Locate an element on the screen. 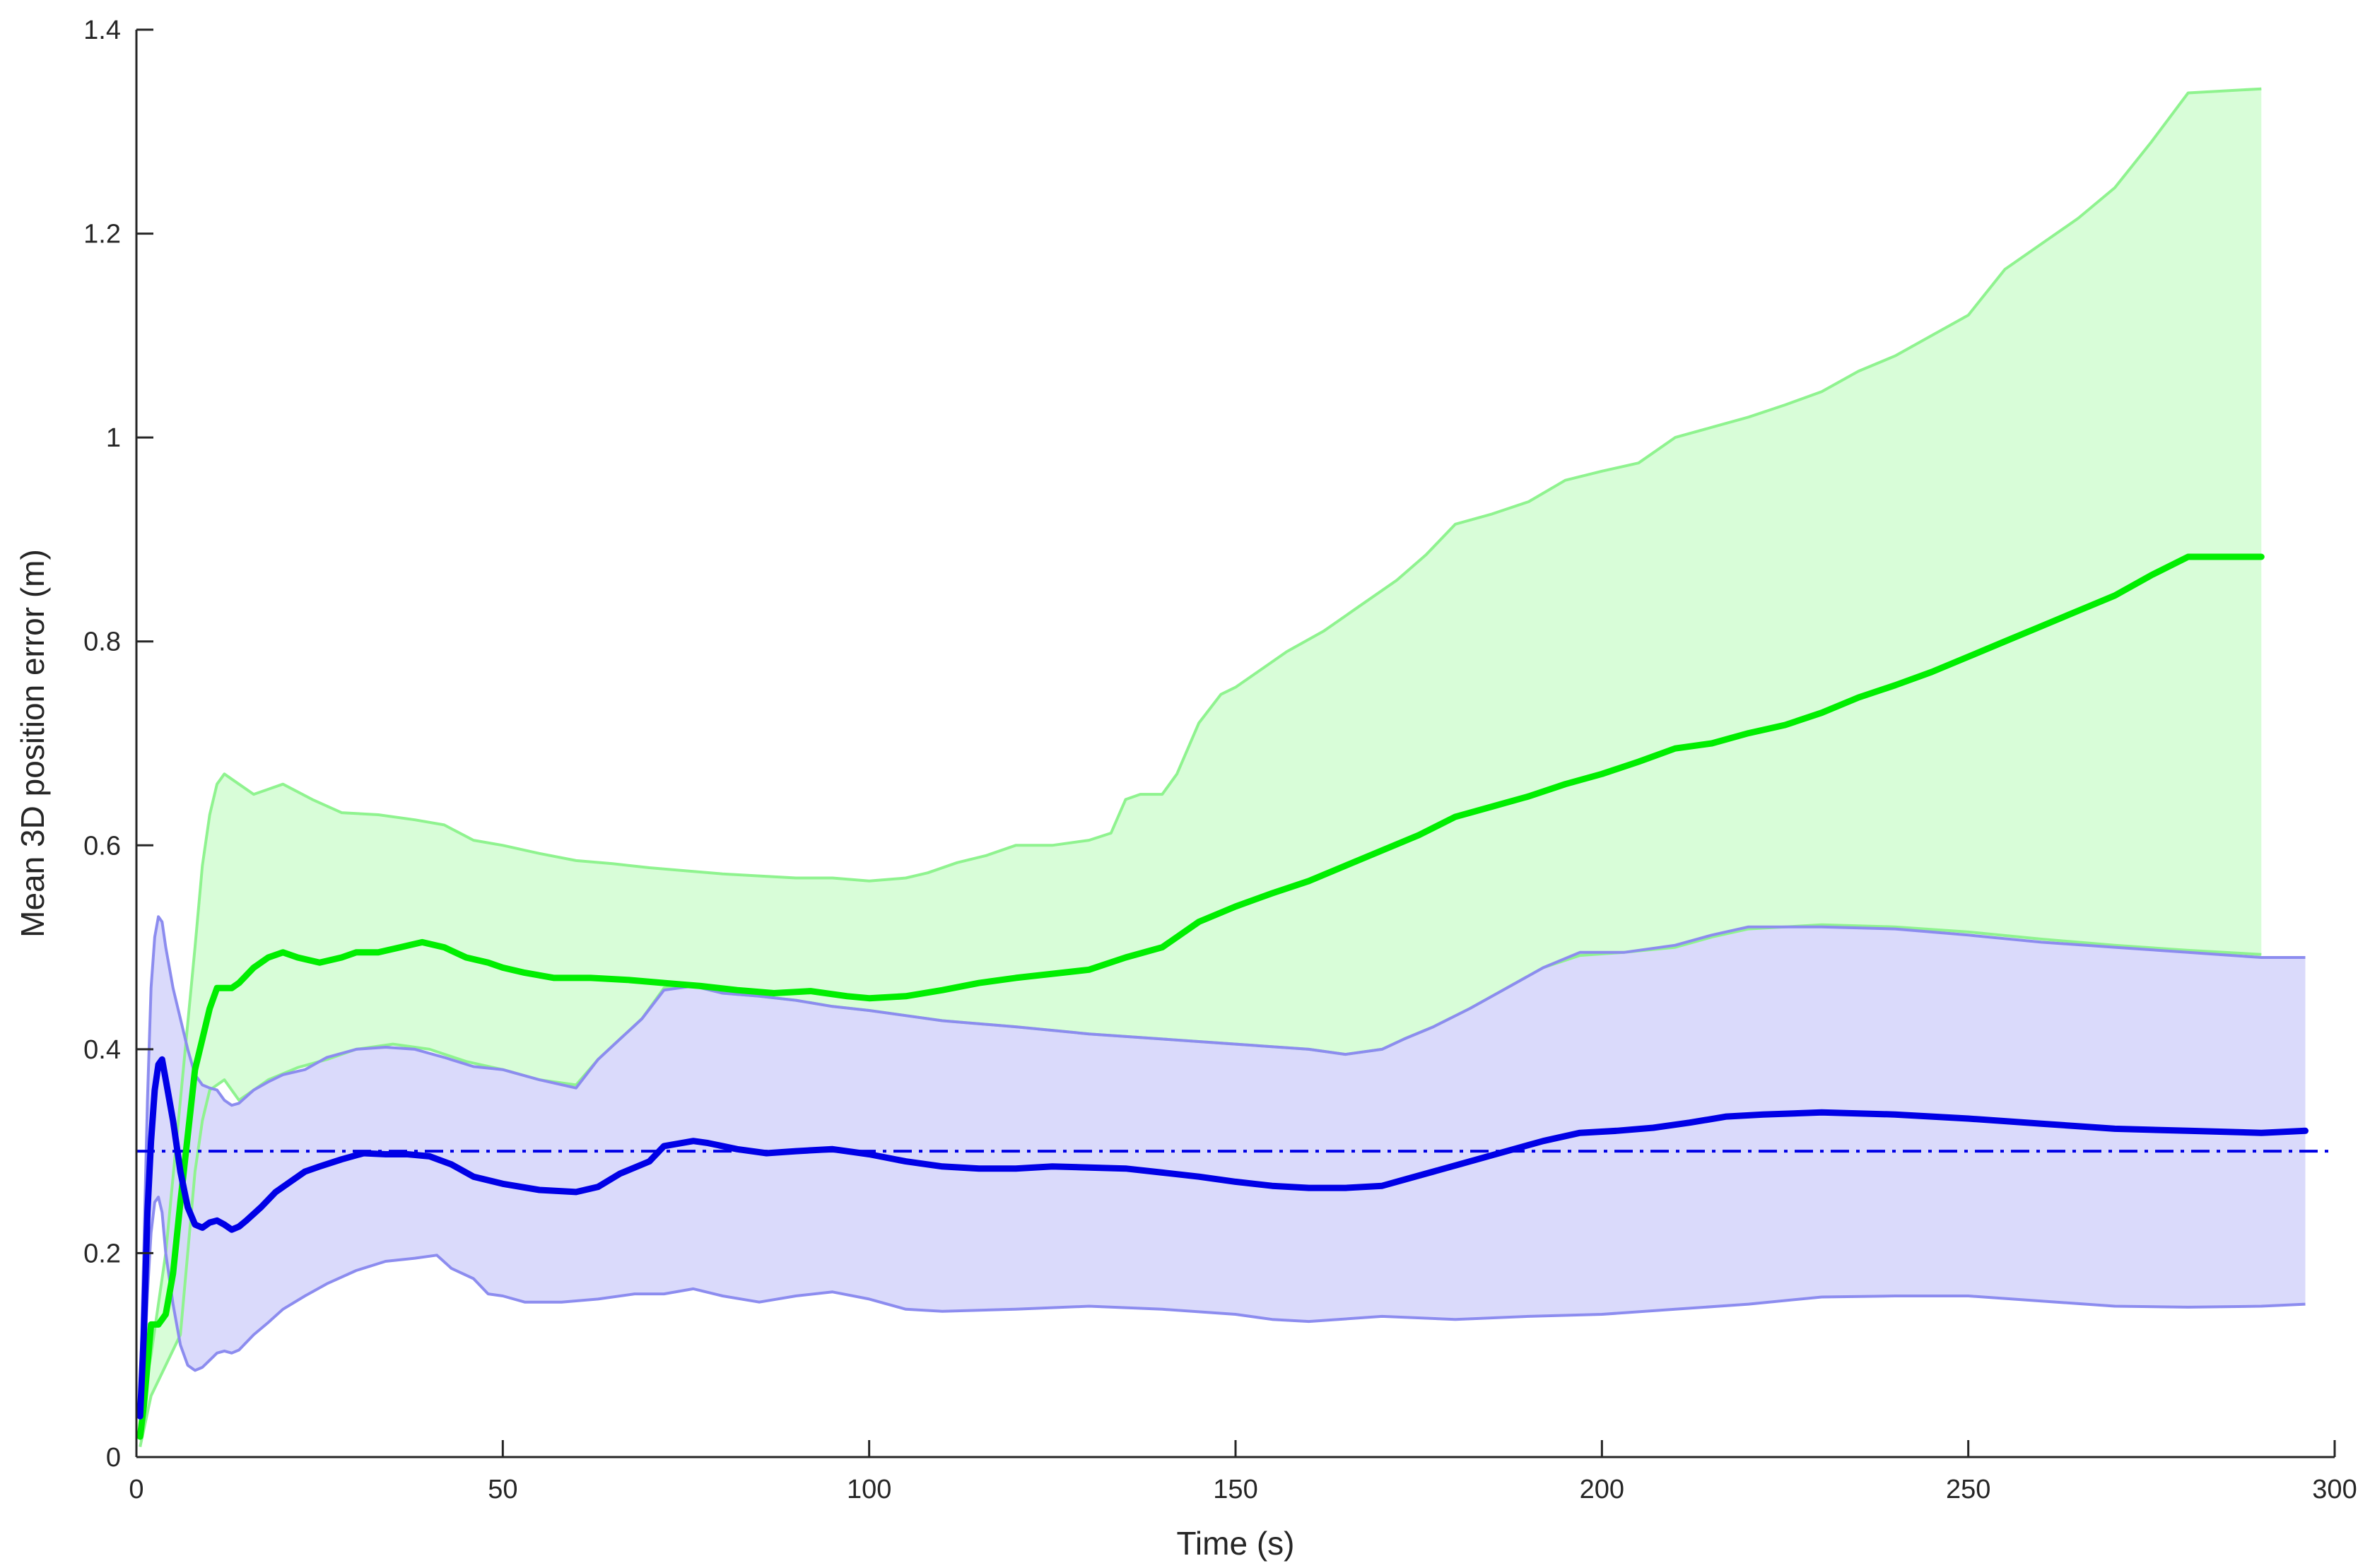  y-tick-label: 0.6 is located at coordinates (102, 846).